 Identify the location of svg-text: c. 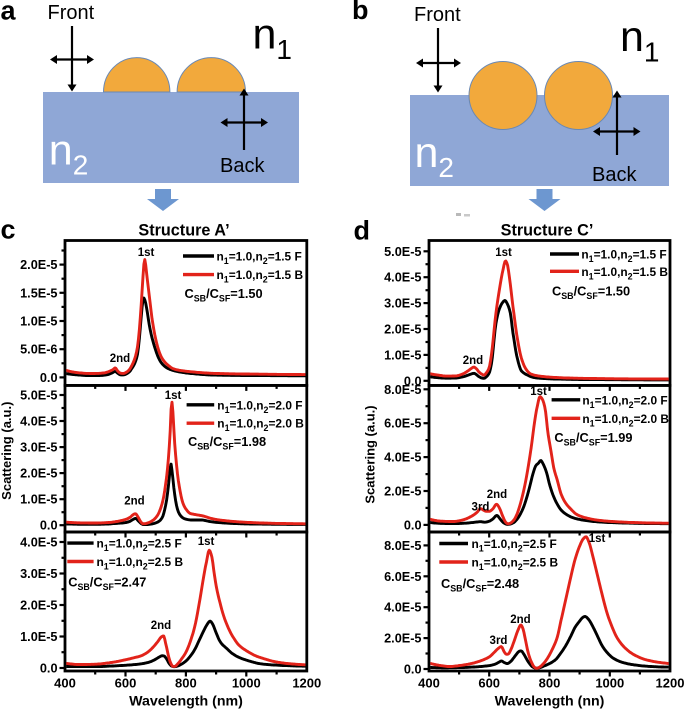
(8, 230).